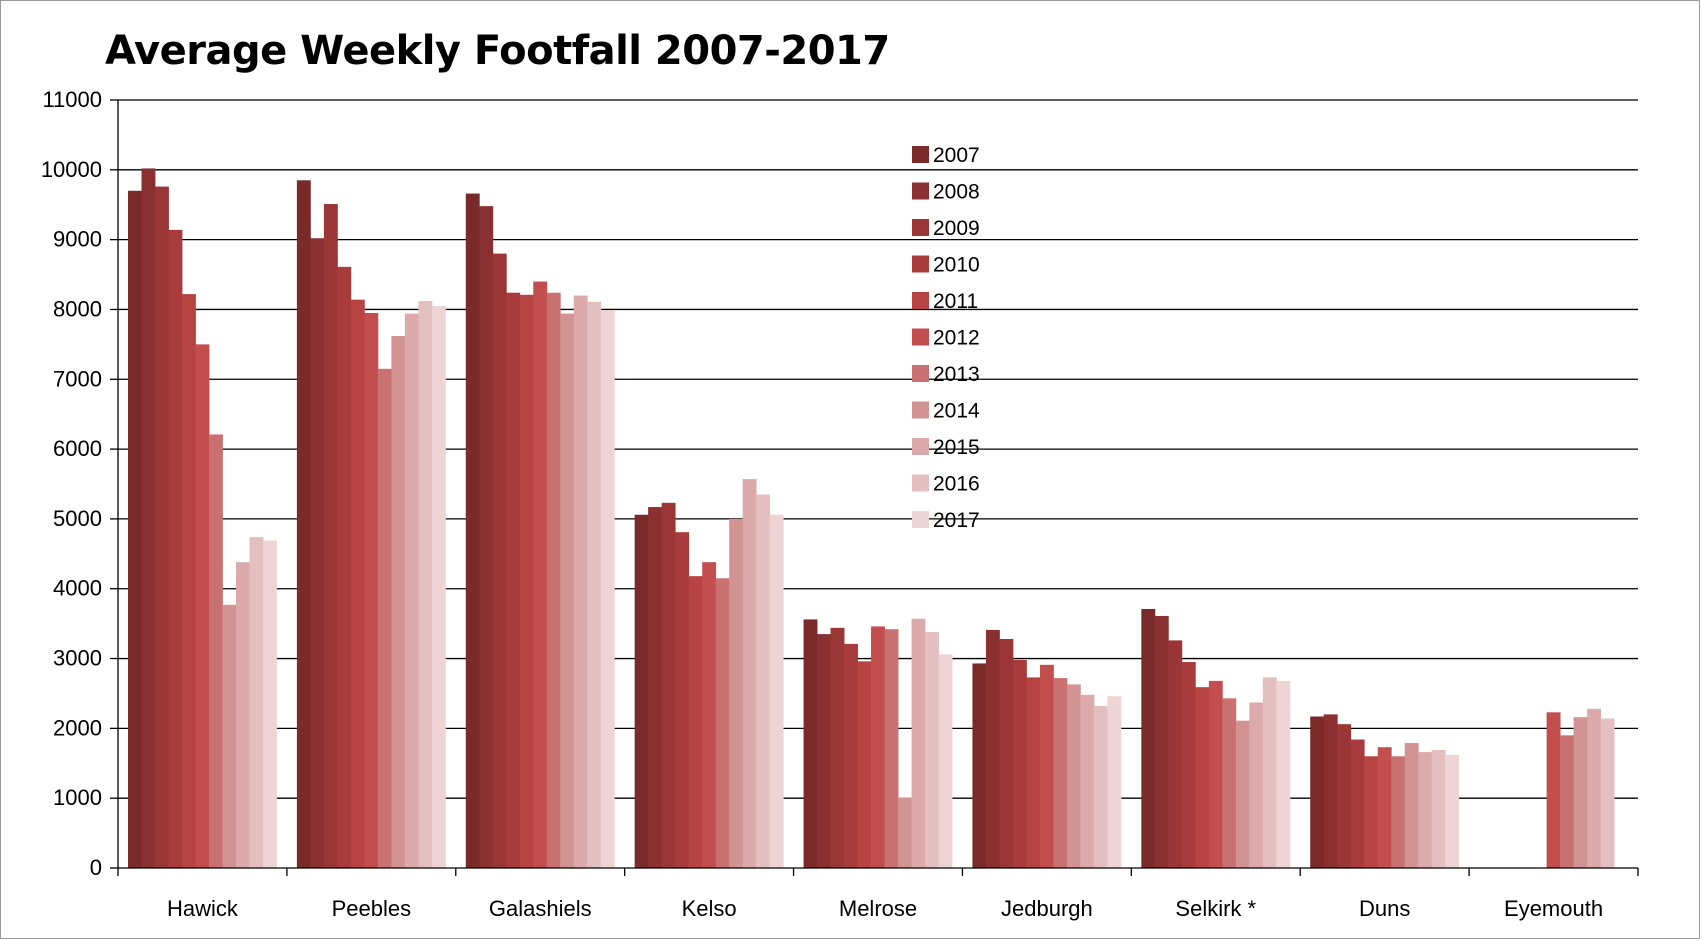  What do you see at coordinates (77, 448) in the screenshot?
I see `y-tick-label: 6000` at bounding box center [77, 448].